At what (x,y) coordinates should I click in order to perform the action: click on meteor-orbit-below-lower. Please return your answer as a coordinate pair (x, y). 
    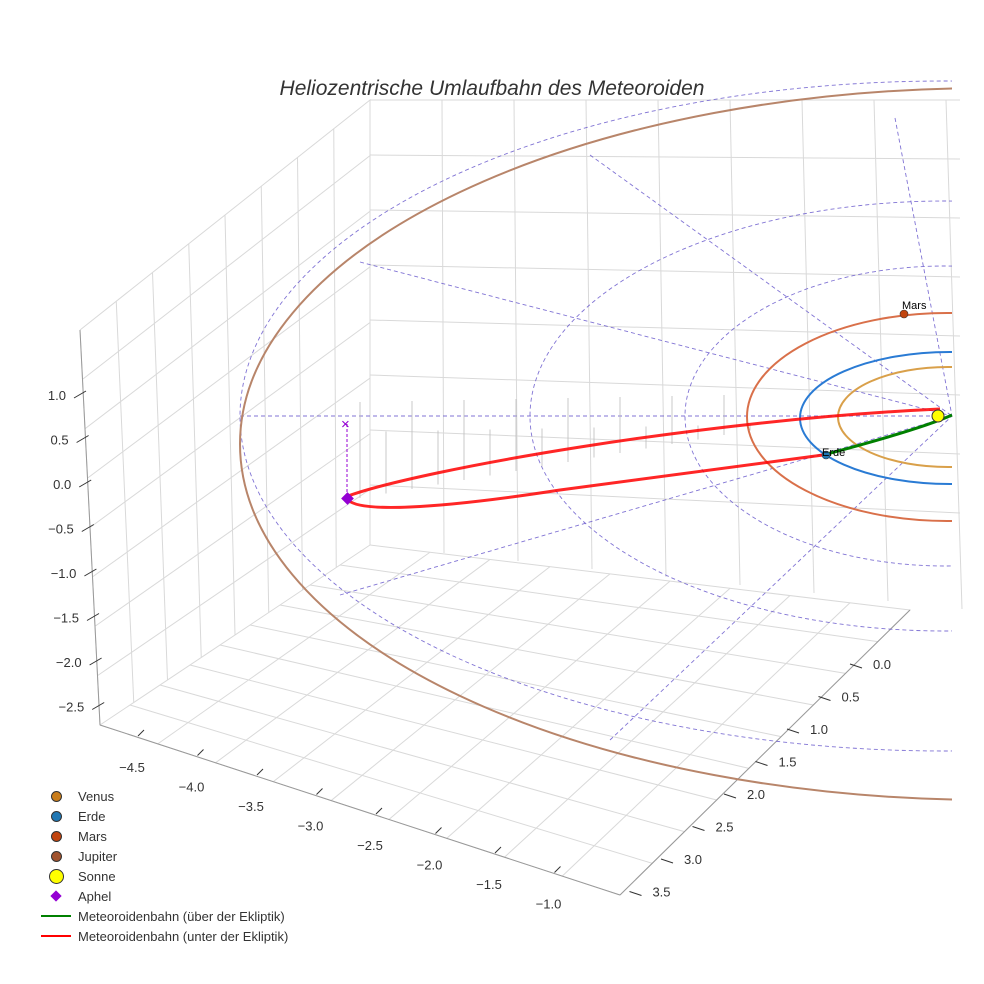
    Looking at the image, I should click on (585, 481).